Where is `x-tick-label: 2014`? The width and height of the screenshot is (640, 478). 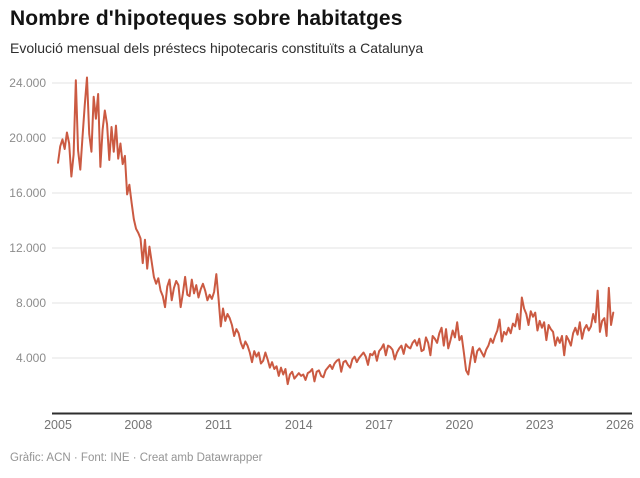
x-tick-label: 2014 is located at coordinates (299, 425).